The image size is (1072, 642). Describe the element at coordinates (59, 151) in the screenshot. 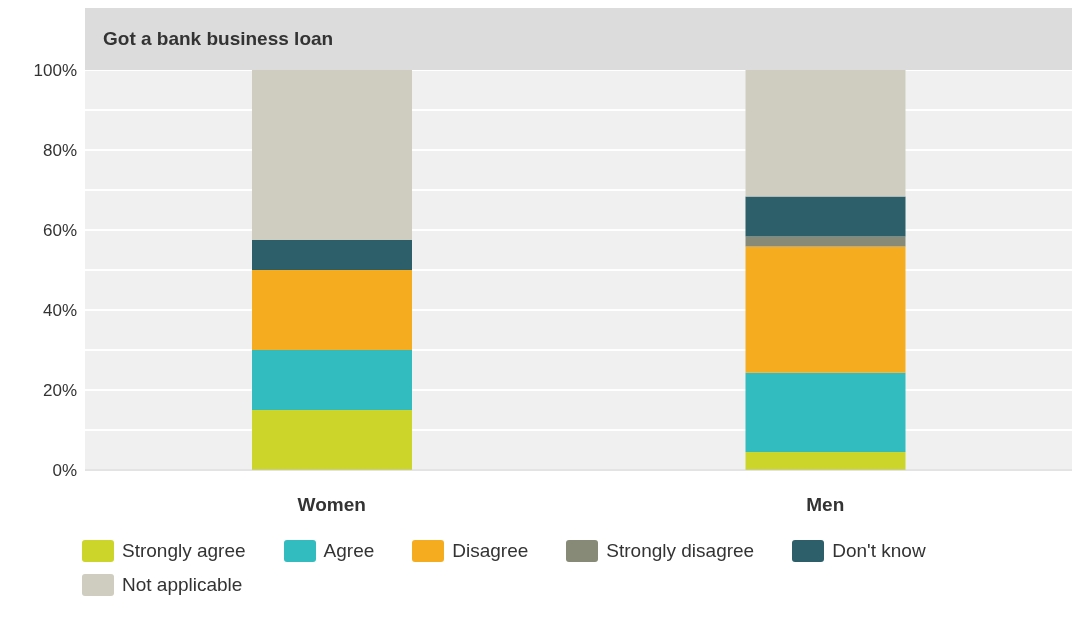

I see `y-tick-label: 80%` at that location.